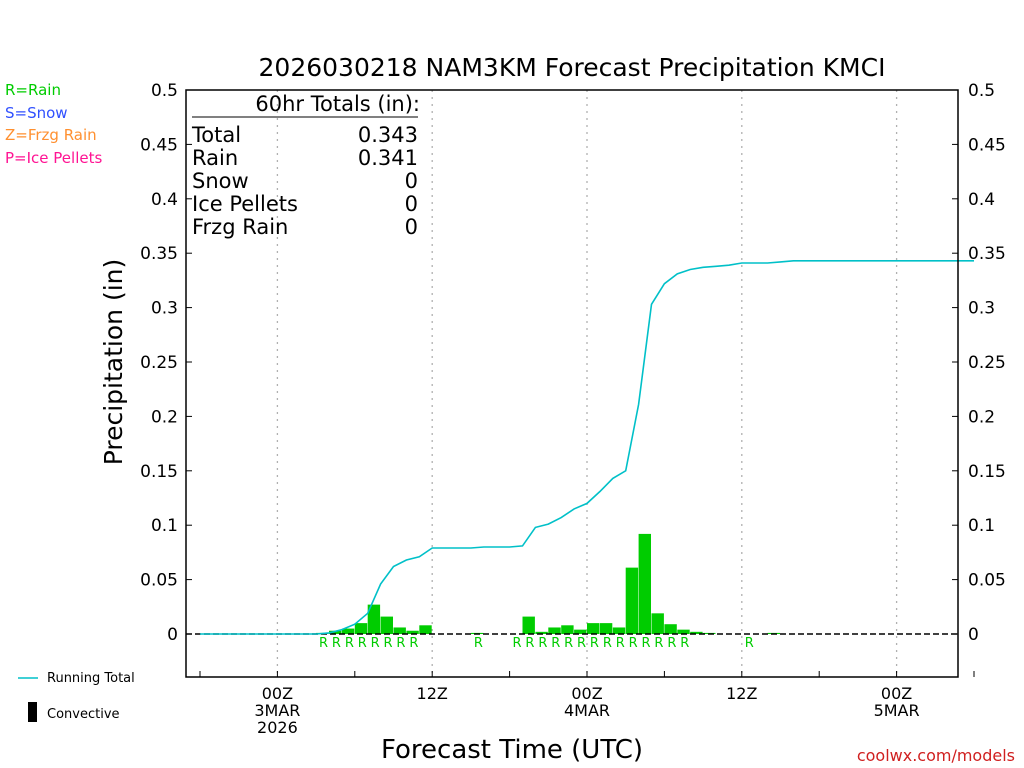 The width and height of the screenshot is (1024, 768). Describe the element at coordinates (172, 635) in the screenshot. I see `y-tick-label-left: 0` at that location.